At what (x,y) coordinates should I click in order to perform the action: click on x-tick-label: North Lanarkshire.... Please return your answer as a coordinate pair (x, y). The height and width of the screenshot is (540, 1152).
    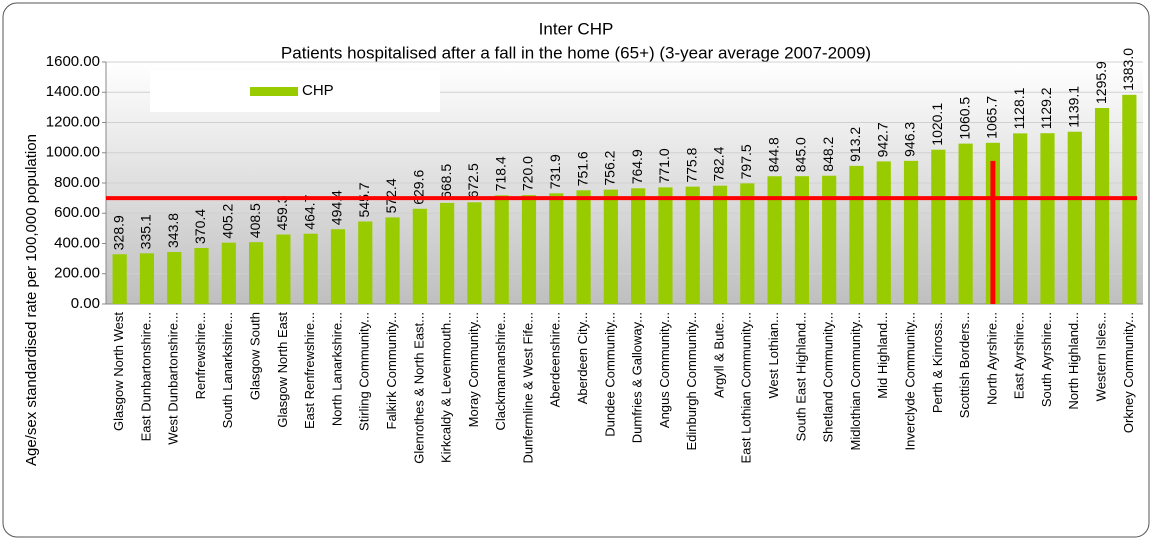
    Looking at the image, I should click on (336, 369).